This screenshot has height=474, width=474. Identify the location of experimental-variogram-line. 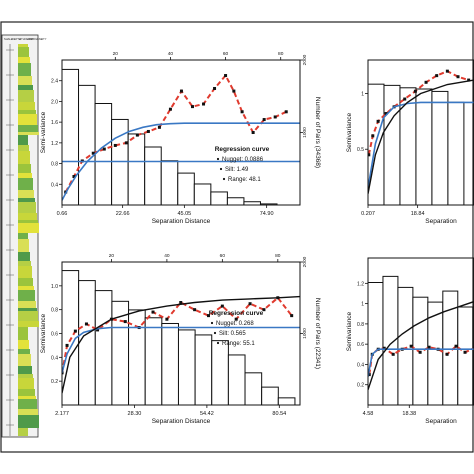
(421, 359).